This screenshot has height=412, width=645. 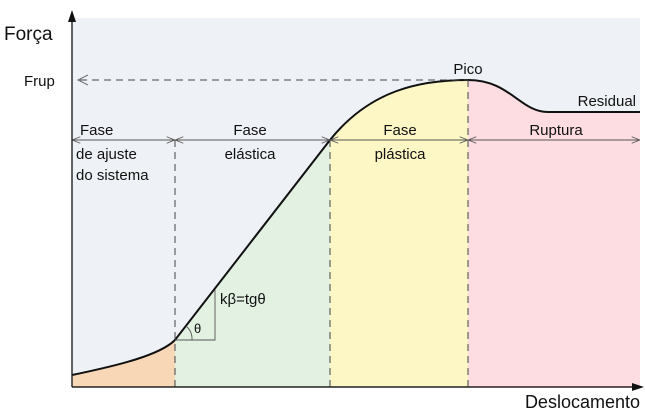 I want to click on frup-arrow, so click(x=82, y=80).